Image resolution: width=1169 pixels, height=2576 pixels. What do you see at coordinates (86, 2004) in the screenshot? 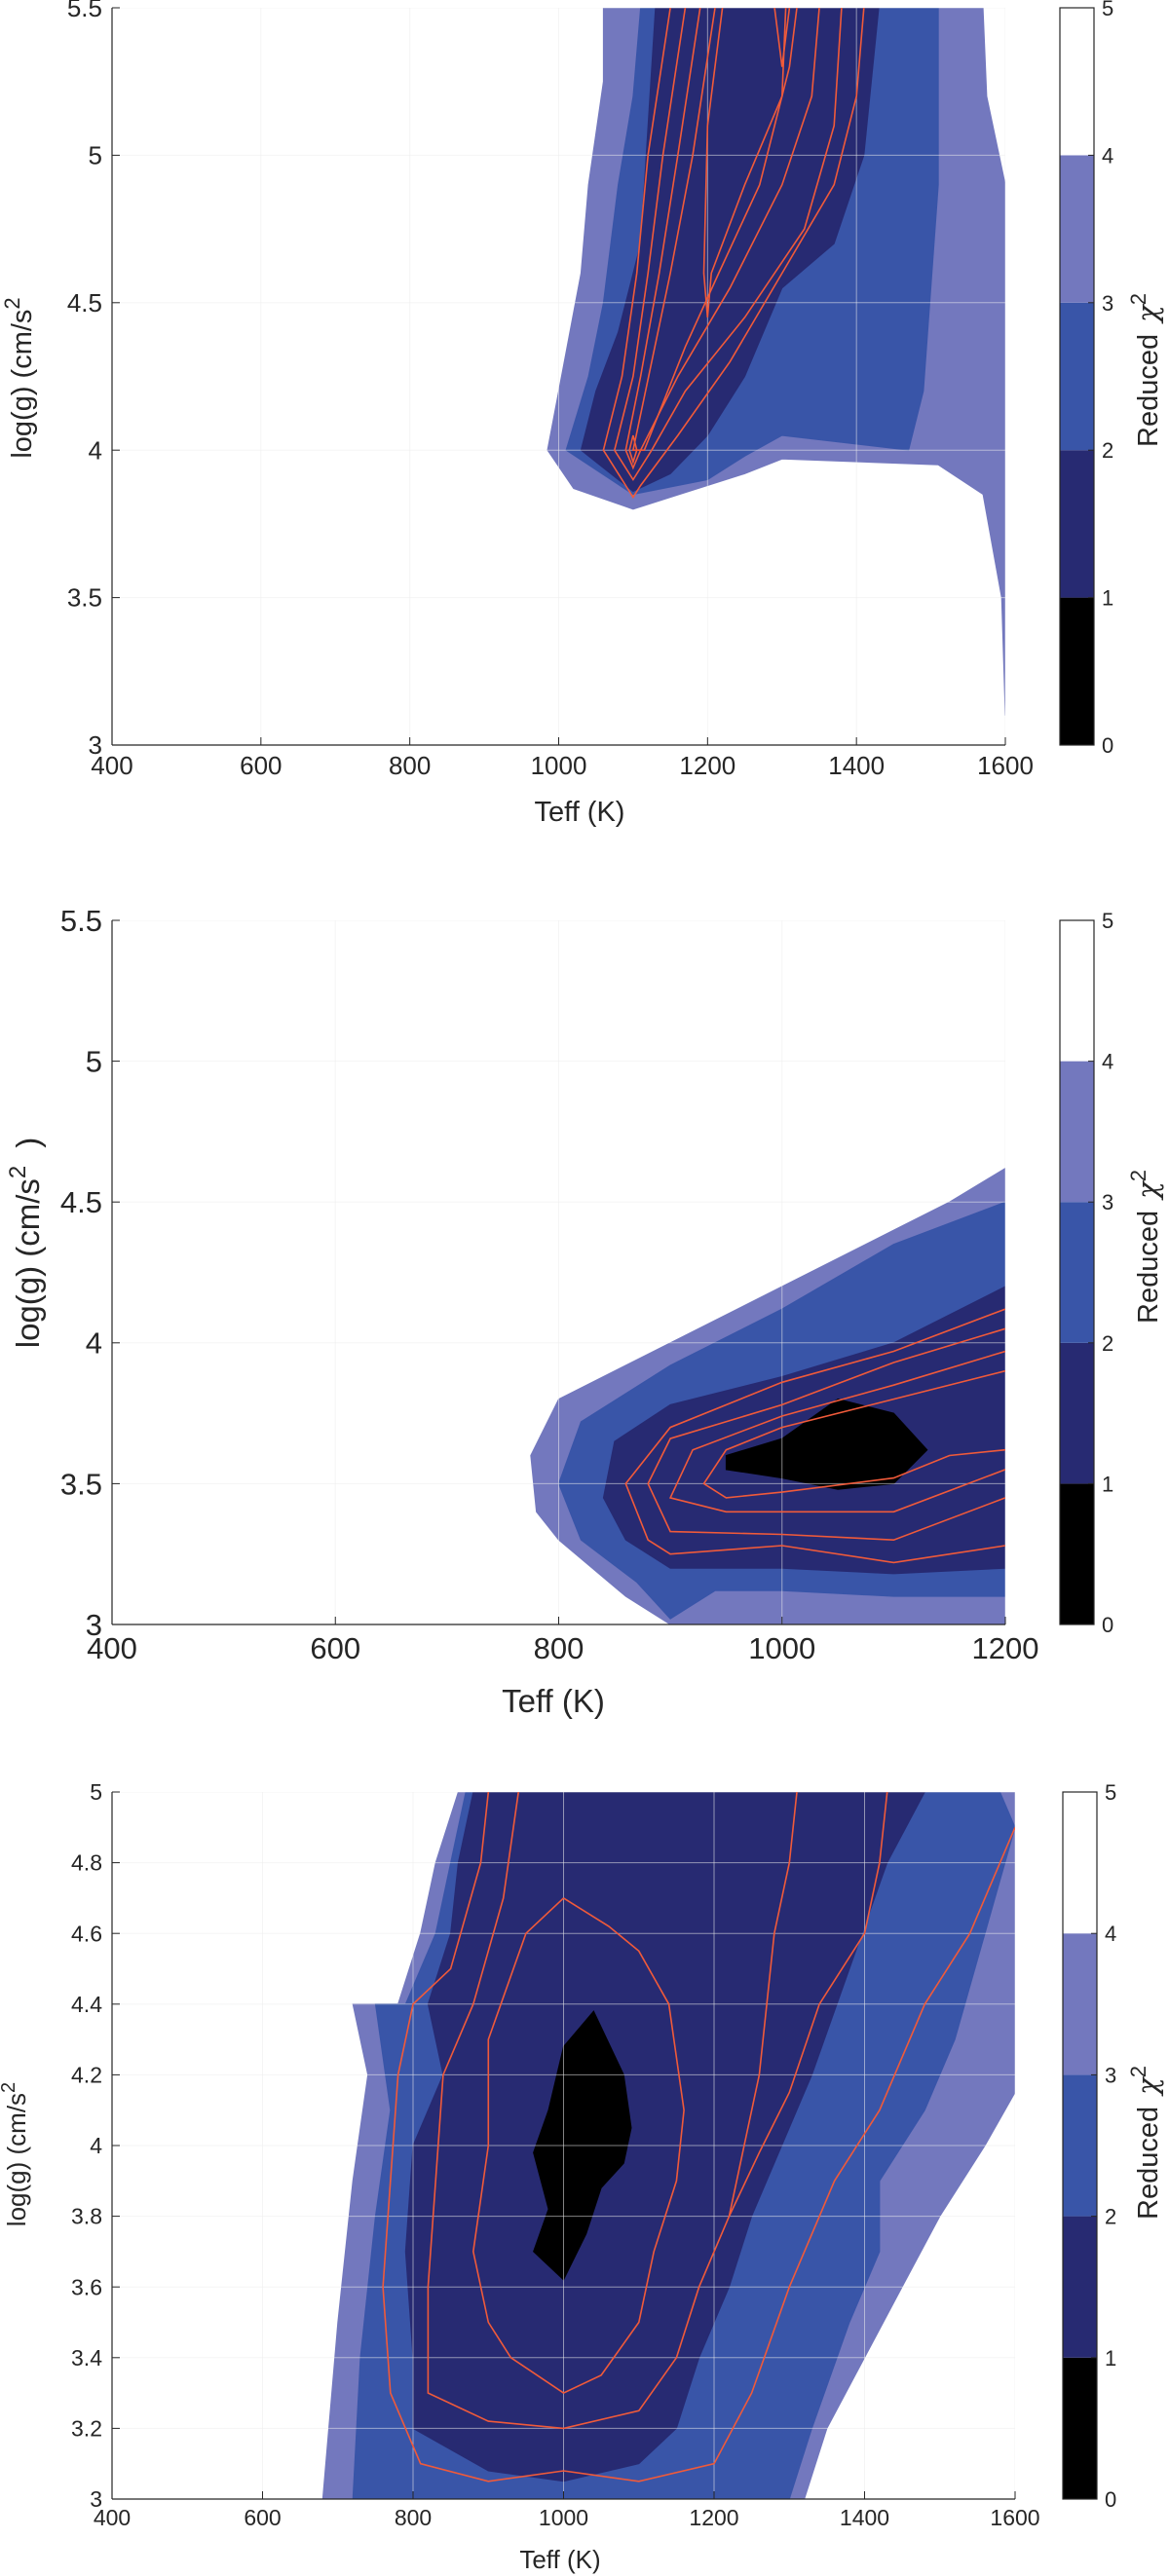
I see `panel-3-y-tick-label-4-4: 4.4` at bounding box center [86, 2004].